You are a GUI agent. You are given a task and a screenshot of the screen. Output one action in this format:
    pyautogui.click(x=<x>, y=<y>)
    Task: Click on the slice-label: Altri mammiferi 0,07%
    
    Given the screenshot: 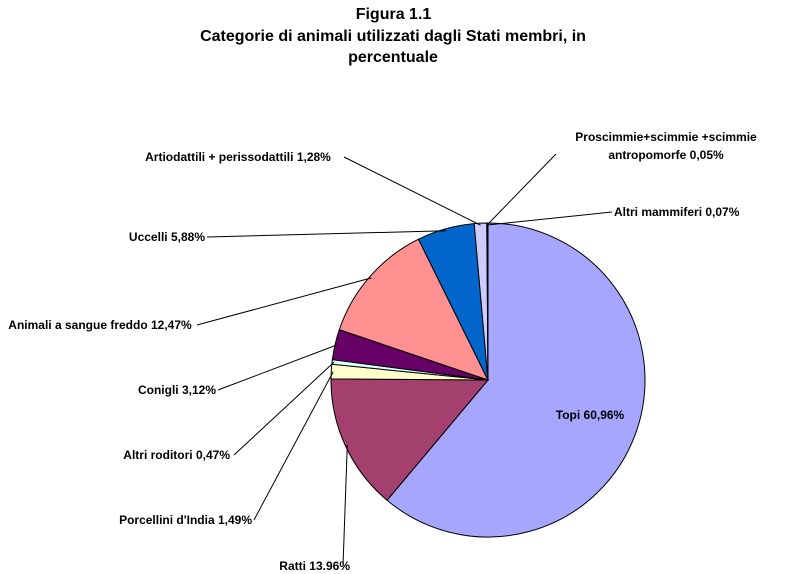 What is the action you would take?
    pyautogui.click(x=699, y=212)
    